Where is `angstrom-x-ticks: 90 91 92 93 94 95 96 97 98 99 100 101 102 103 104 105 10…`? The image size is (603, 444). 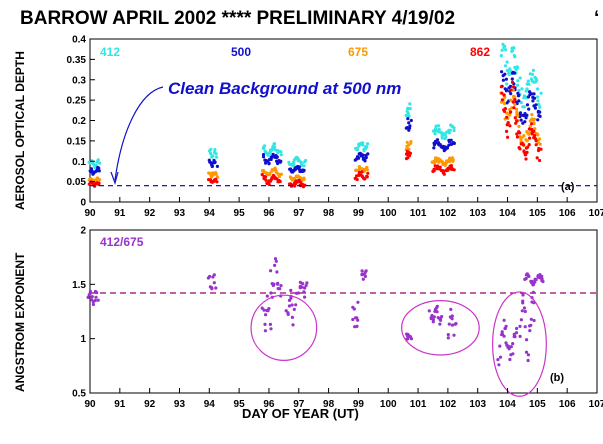
angstrom-x-ticks: 90 91 92 93 94 95 96 97 98 99 100 101 102 103 104 105 10… is located at coordinates (343, 399).